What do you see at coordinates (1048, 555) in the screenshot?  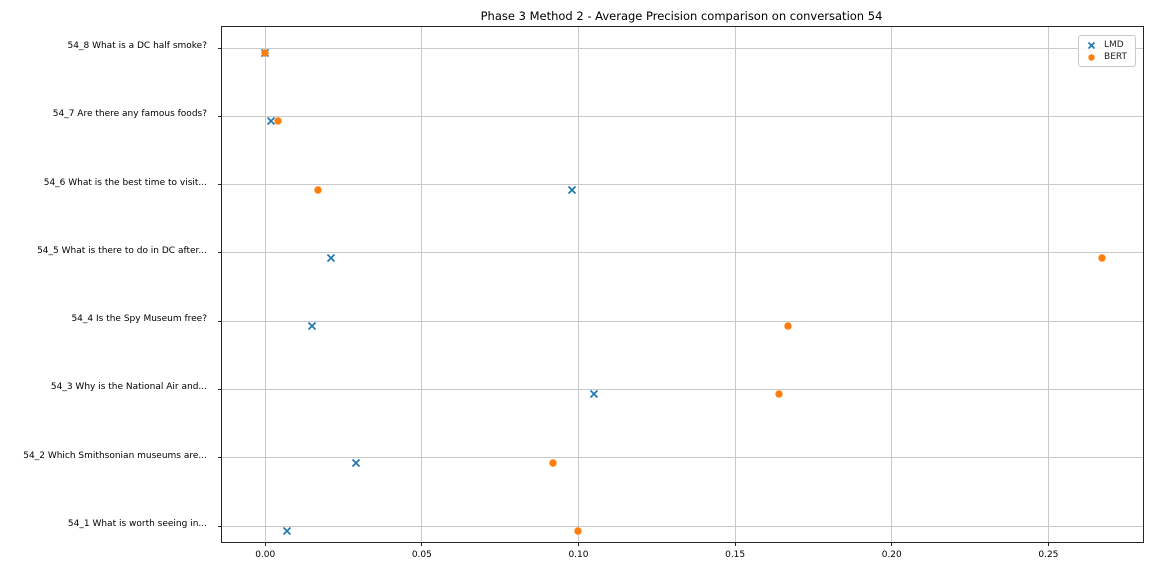 I see `x-tick-label: 0.25` at bounding box center [1048, 555].